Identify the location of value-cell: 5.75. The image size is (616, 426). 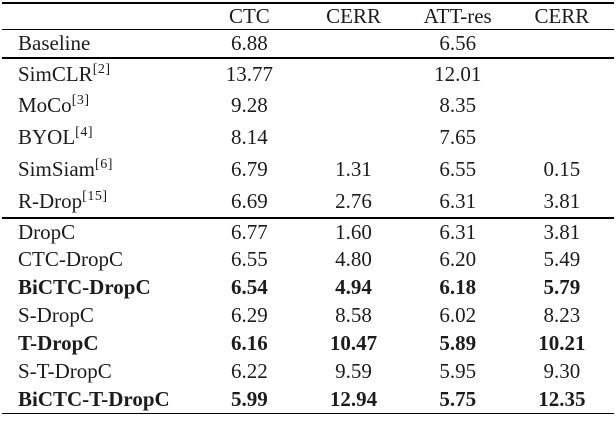
(458, 398).